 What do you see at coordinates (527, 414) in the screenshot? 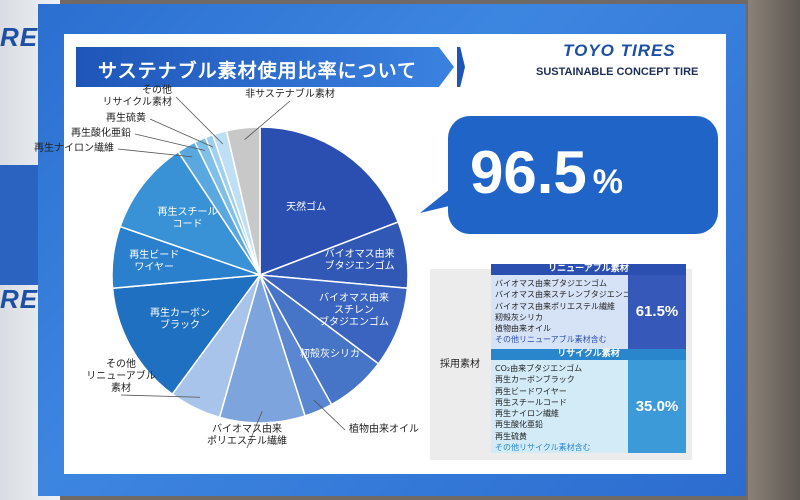
I see `list-item: 再生ナイロン繊維` at bounding box center [527, 414].